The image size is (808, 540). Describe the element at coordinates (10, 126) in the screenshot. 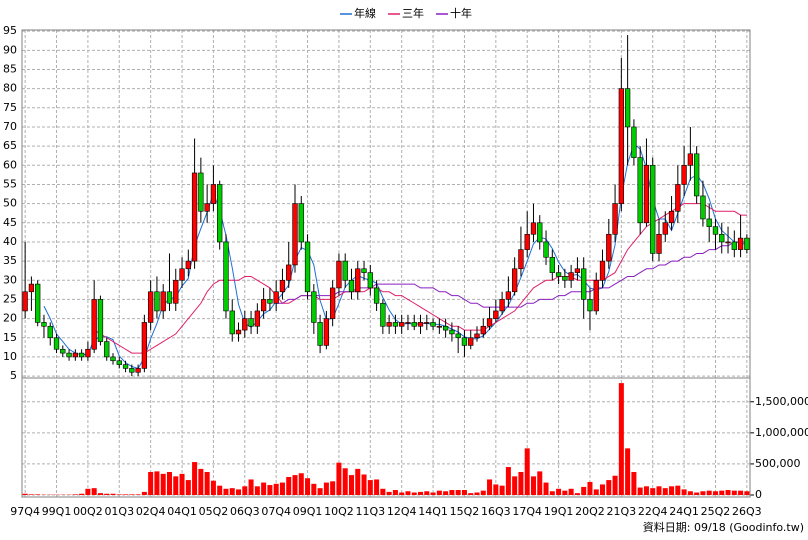

I see `y-tick-label: 70` at that location.